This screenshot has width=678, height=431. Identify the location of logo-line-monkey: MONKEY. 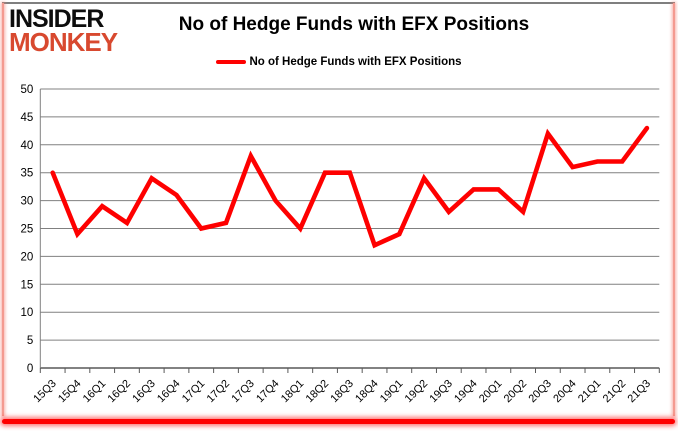
(63, 42).